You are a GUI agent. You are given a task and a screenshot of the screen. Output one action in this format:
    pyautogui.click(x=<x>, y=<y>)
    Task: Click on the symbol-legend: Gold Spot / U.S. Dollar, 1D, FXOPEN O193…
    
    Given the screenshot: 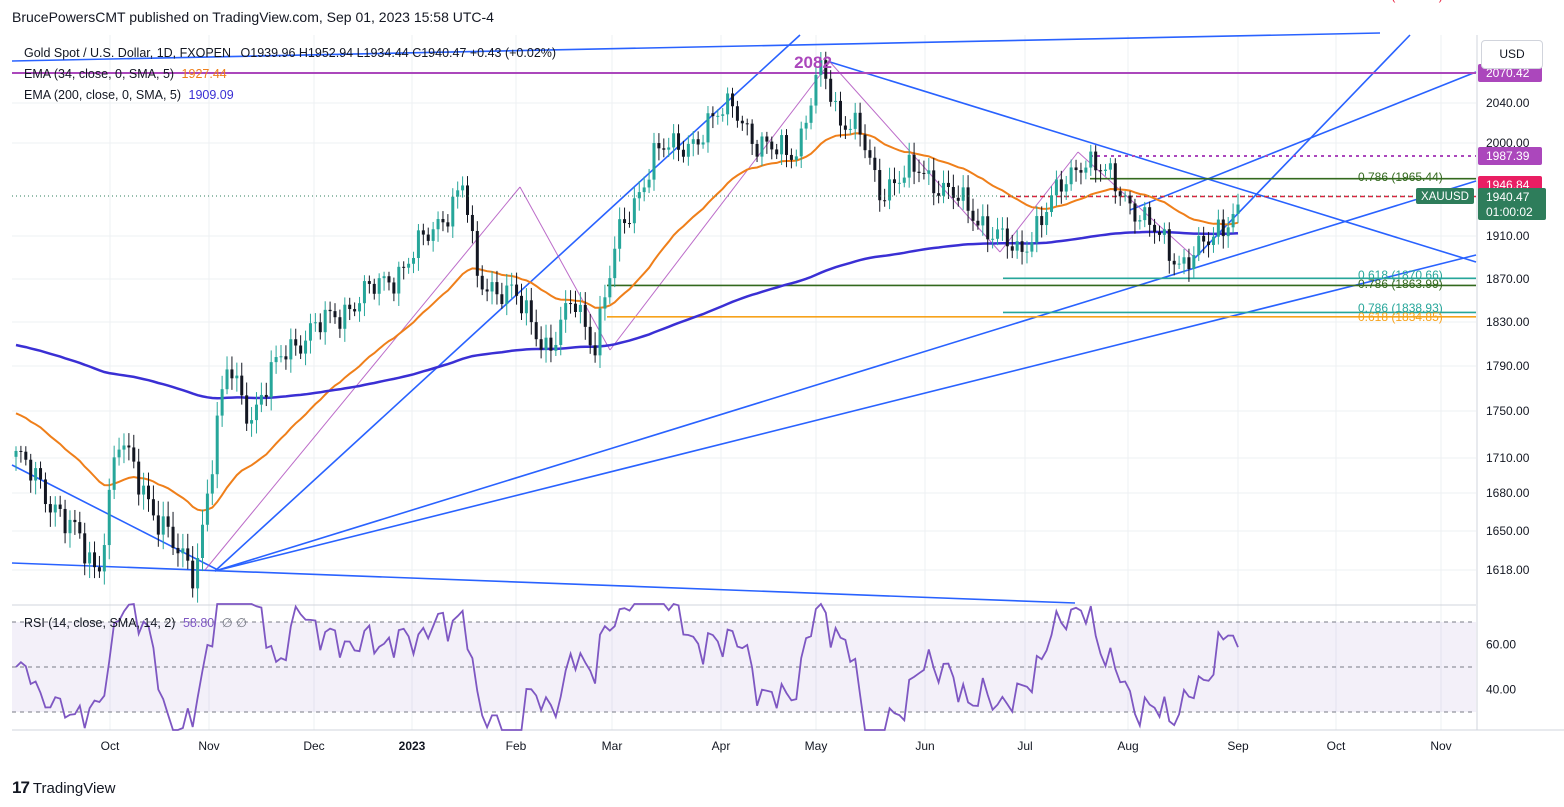 What is the action you would take?
    pyautogui.click(x=290, y=53)
    